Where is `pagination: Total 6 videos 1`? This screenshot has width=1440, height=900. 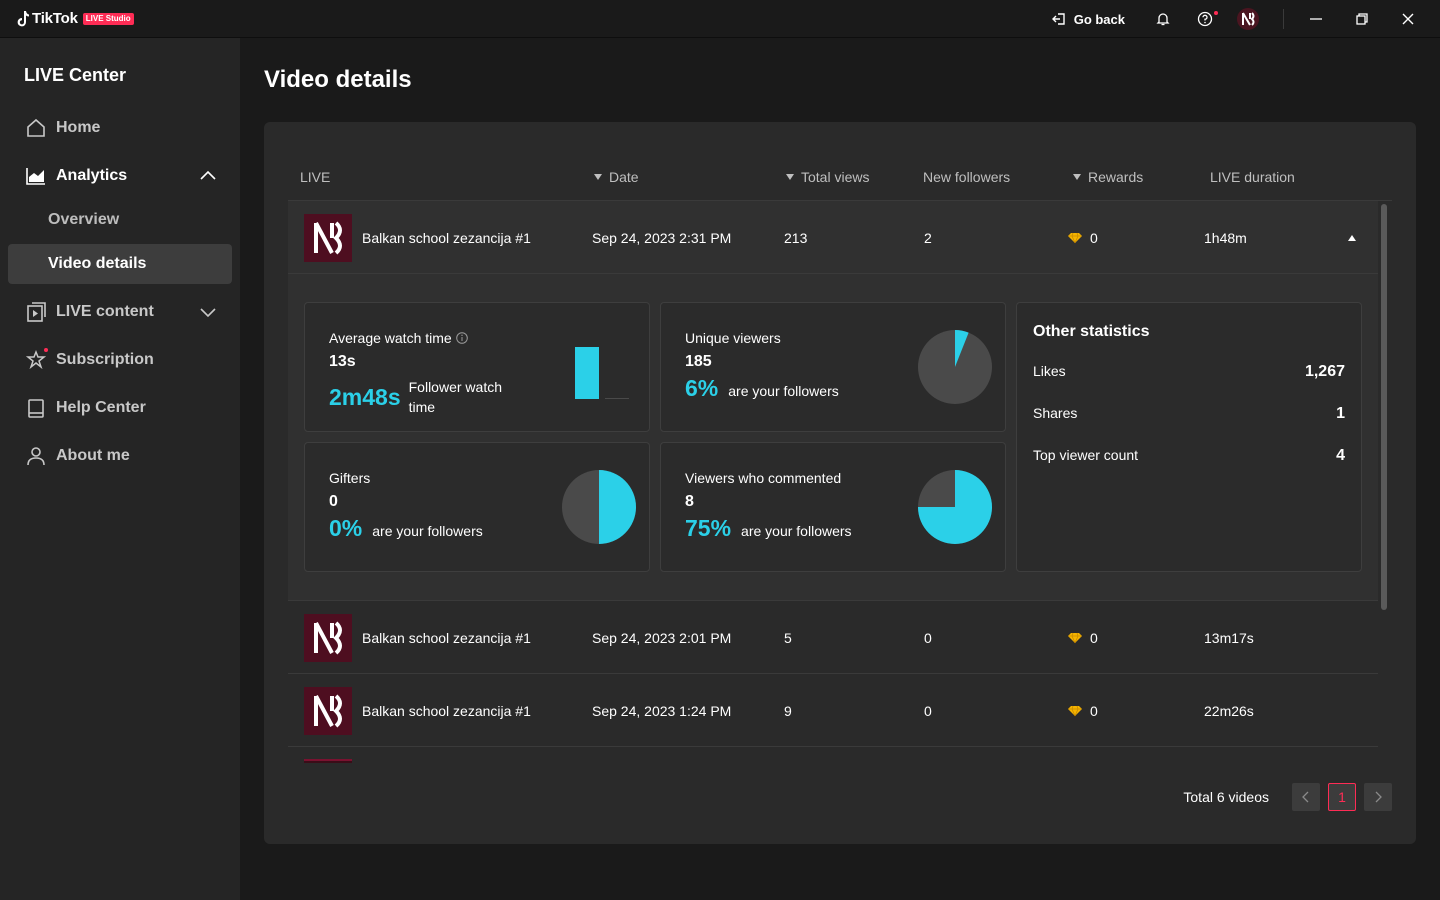 pagination: Total 6 videos 1 is located at coordinates (1287, 797).